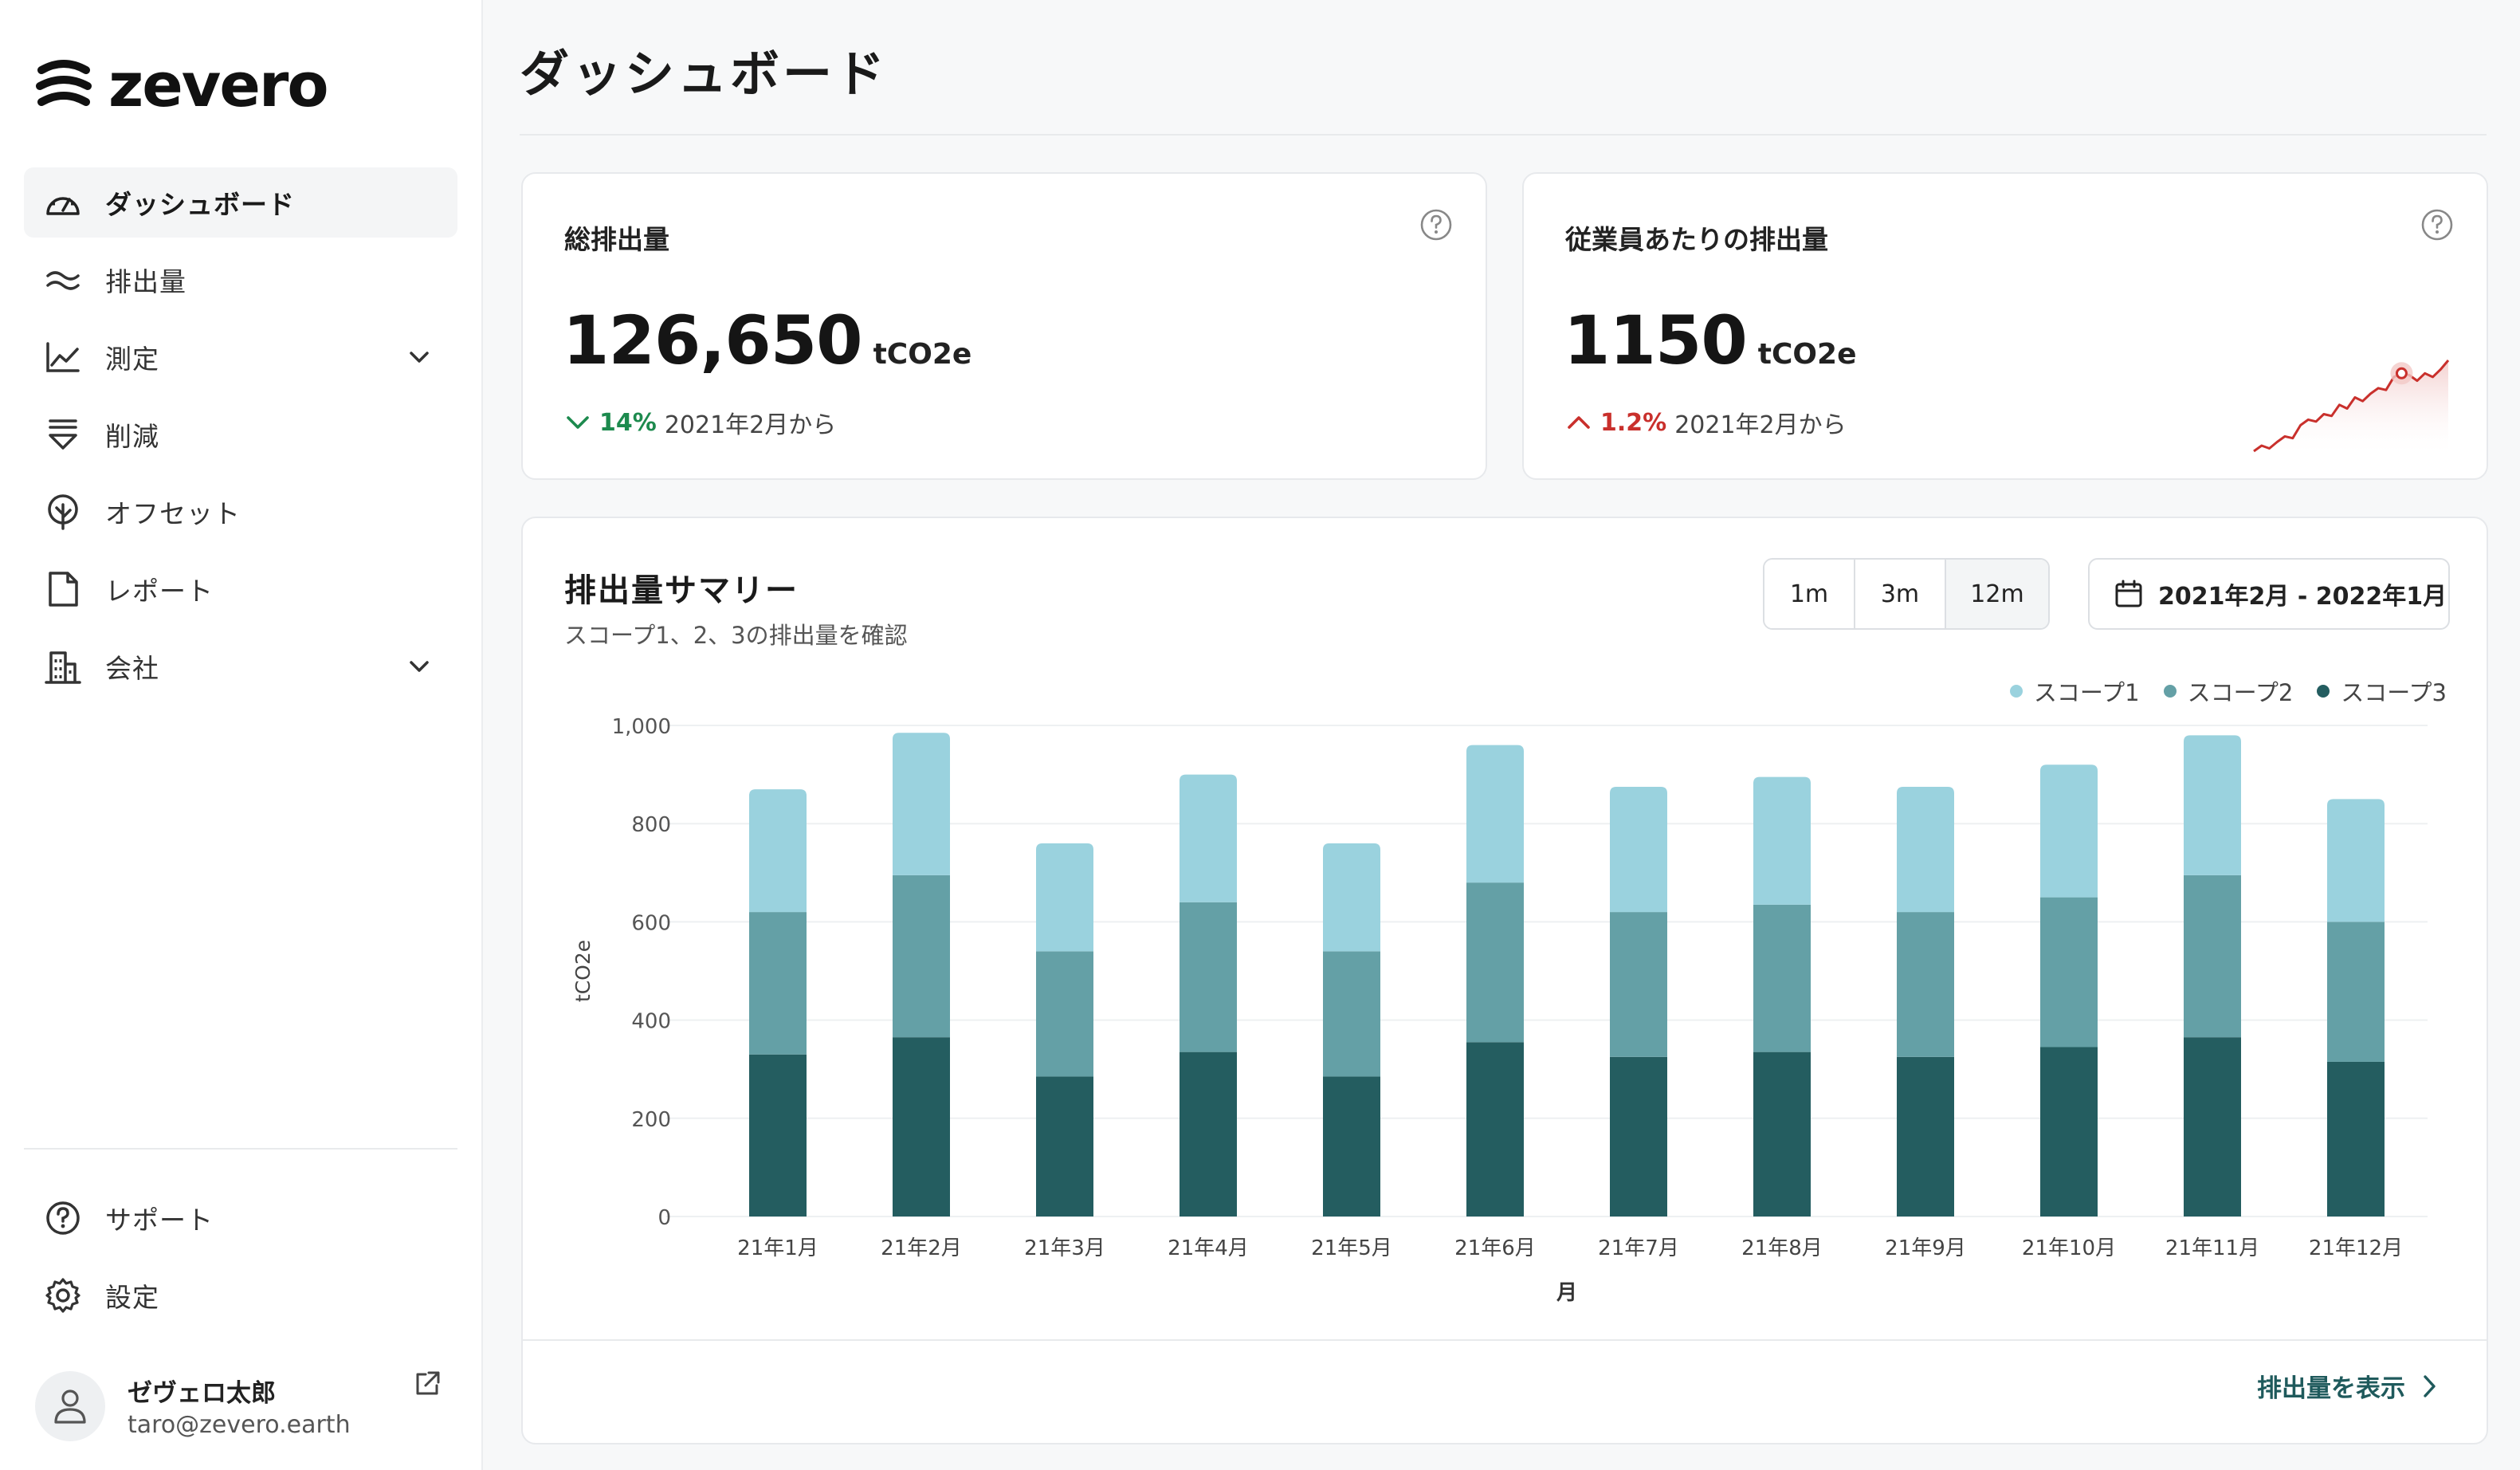  Describe the element at coordinates (1810, 594) in the screenshot. I see `range-1m-button: 1m` at that location.